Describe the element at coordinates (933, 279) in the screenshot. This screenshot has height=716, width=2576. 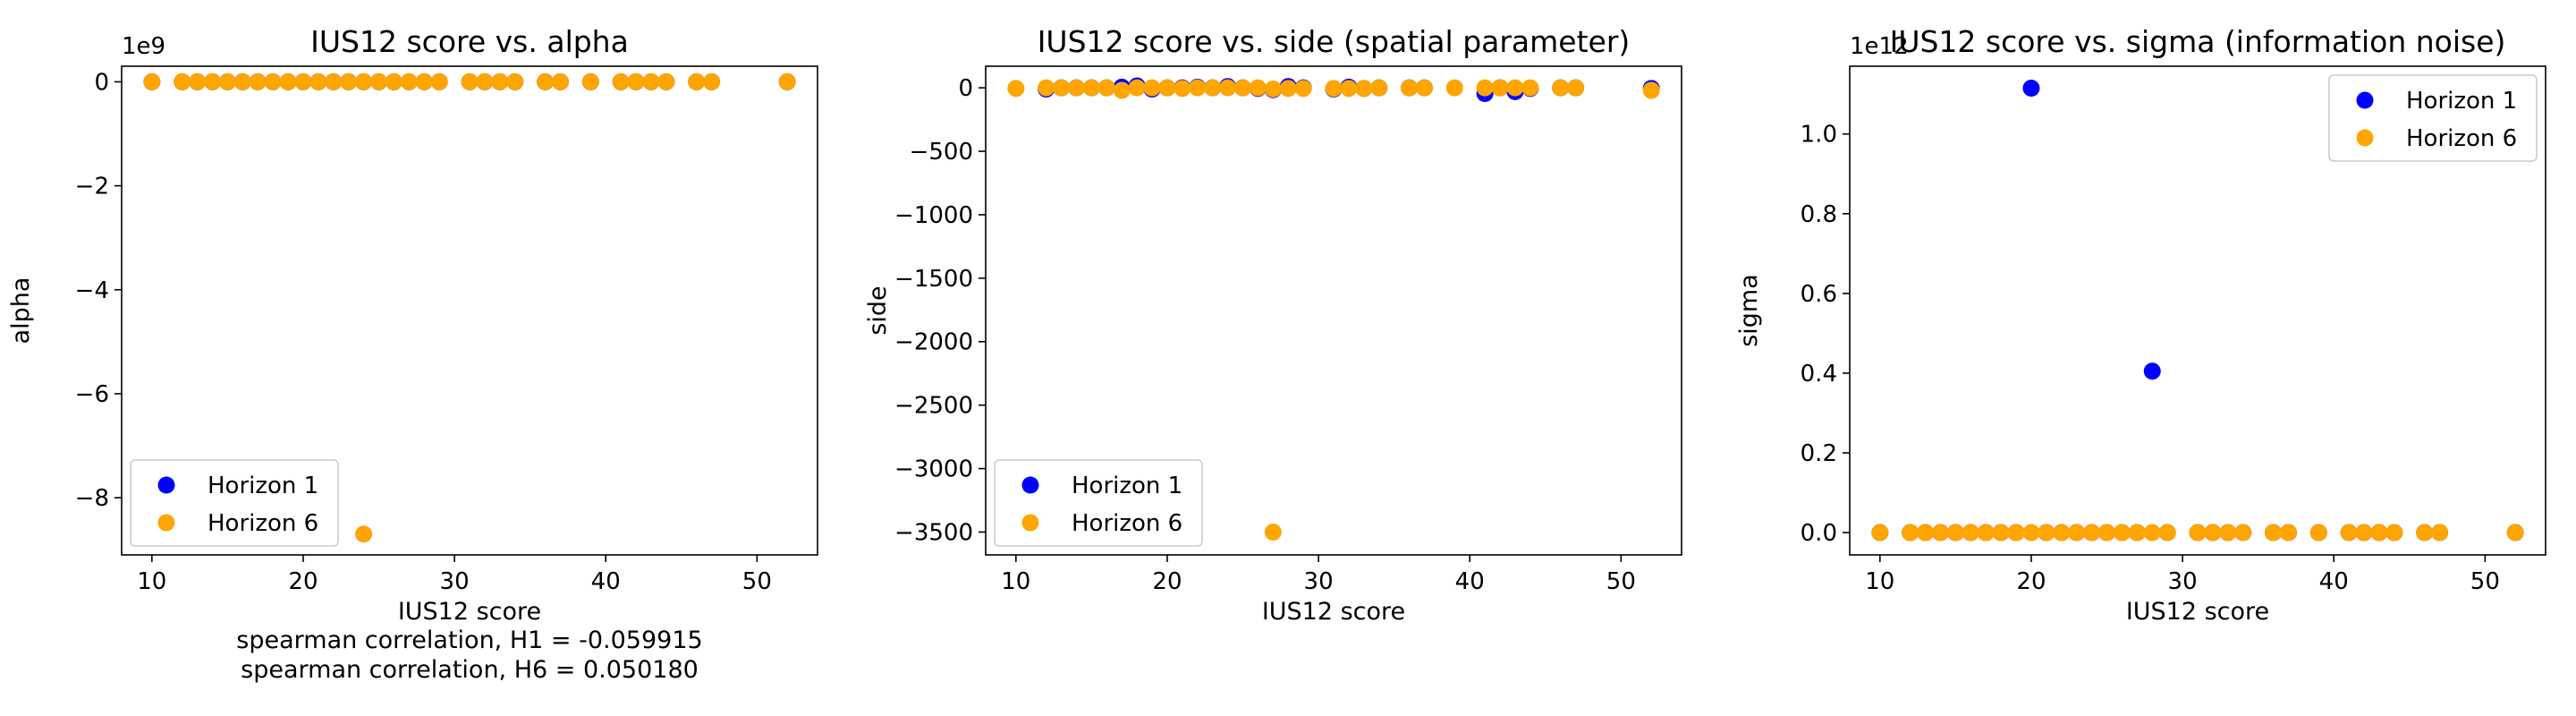
I see `y-tick-label: −1500` at that location.